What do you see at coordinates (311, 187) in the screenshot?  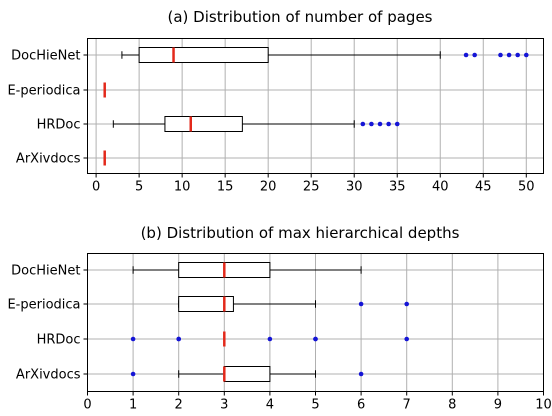 I see `x-tick-label: 25` at bounding box center [311, 187].